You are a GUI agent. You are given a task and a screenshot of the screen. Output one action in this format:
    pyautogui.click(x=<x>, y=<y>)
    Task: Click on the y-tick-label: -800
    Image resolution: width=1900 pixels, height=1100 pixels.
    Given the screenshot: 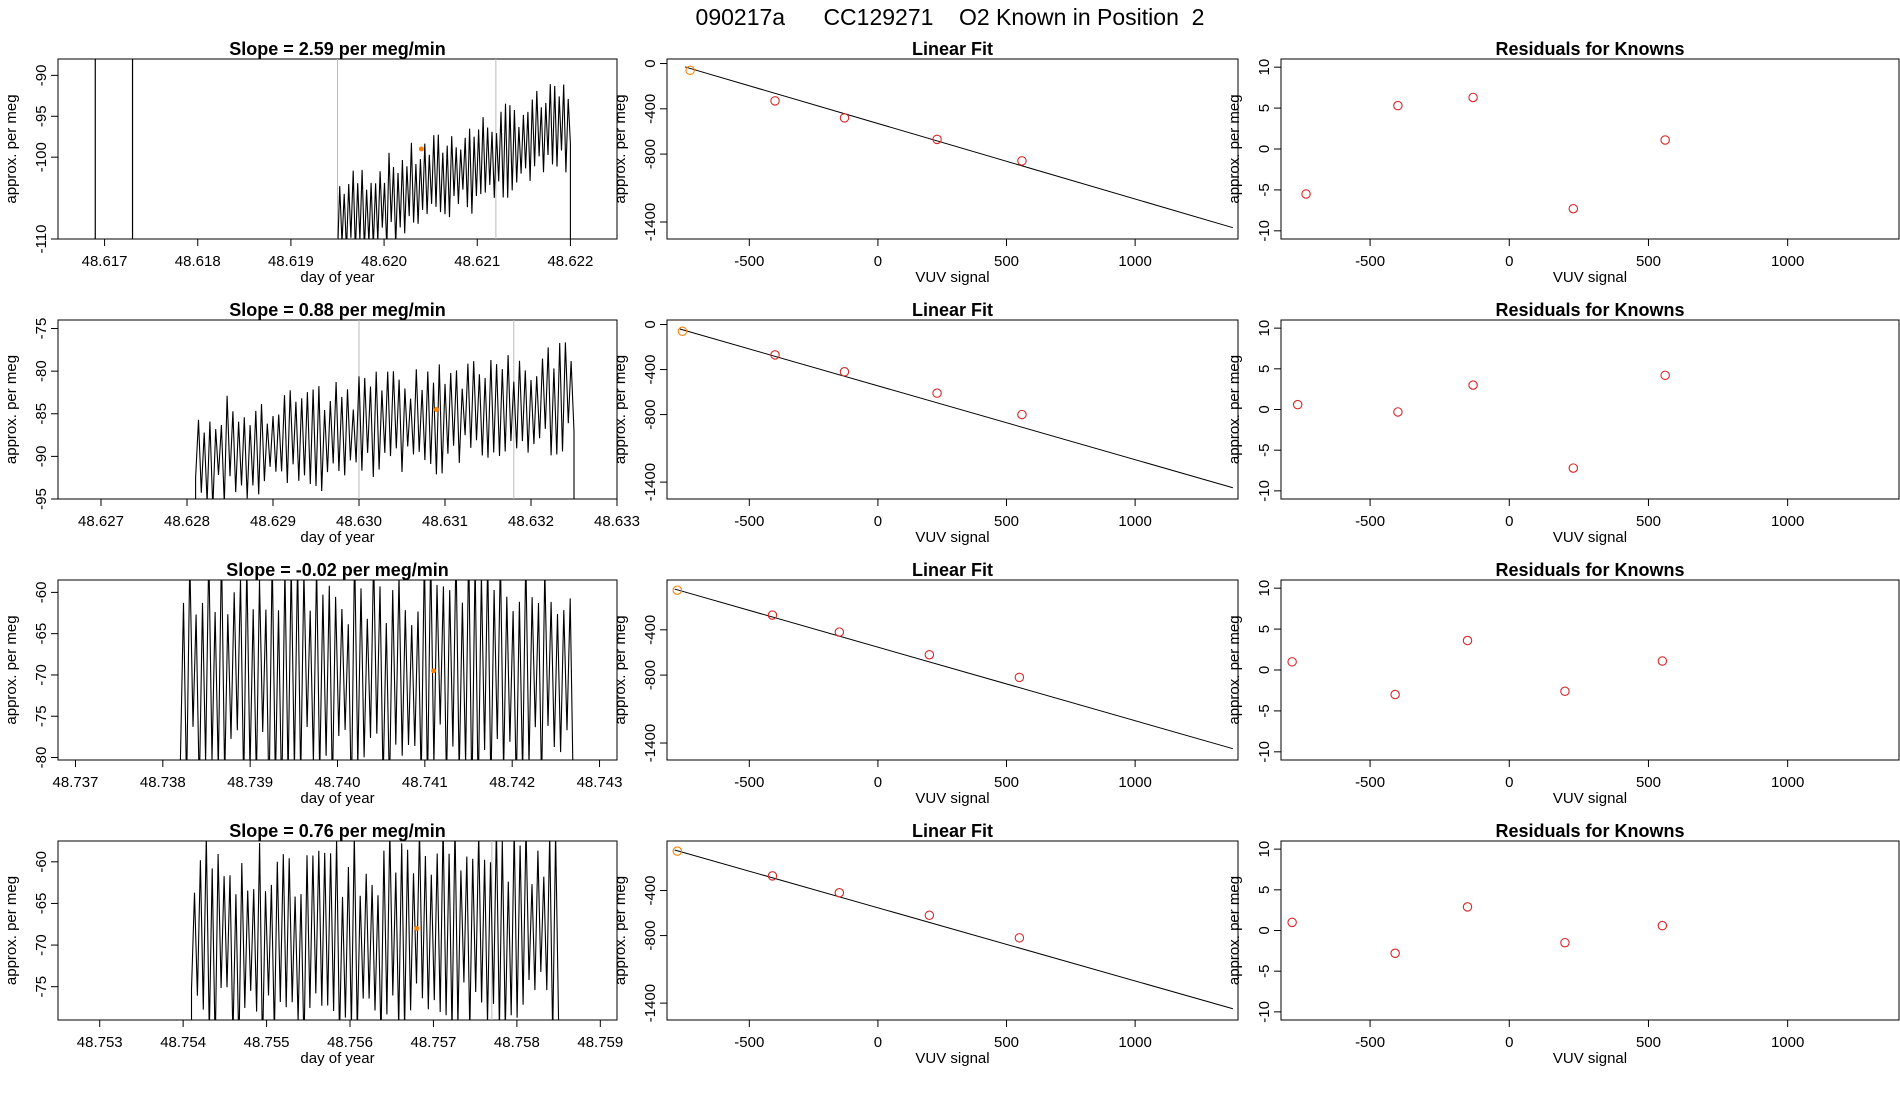 What is the action you would take?
    pyautogui.click(x=650, y=154)
    